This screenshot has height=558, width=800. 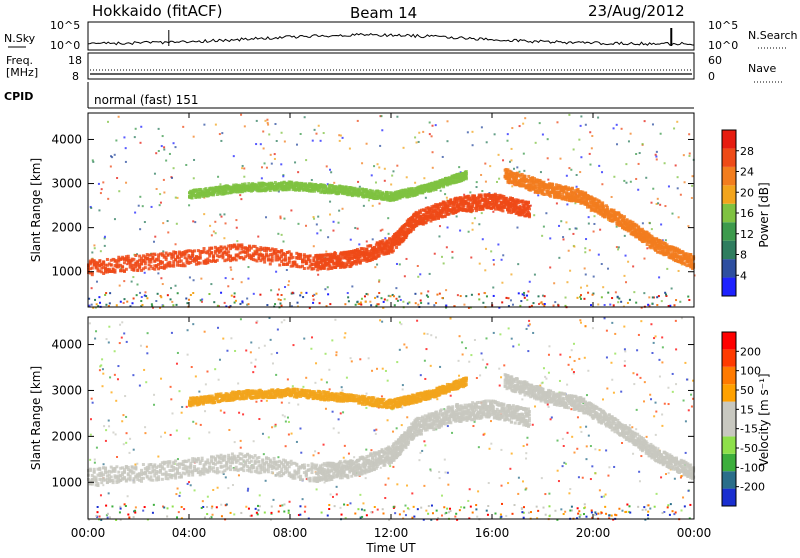 I want to click on nsky-label: N.Sky, so click(x=20, y=38).